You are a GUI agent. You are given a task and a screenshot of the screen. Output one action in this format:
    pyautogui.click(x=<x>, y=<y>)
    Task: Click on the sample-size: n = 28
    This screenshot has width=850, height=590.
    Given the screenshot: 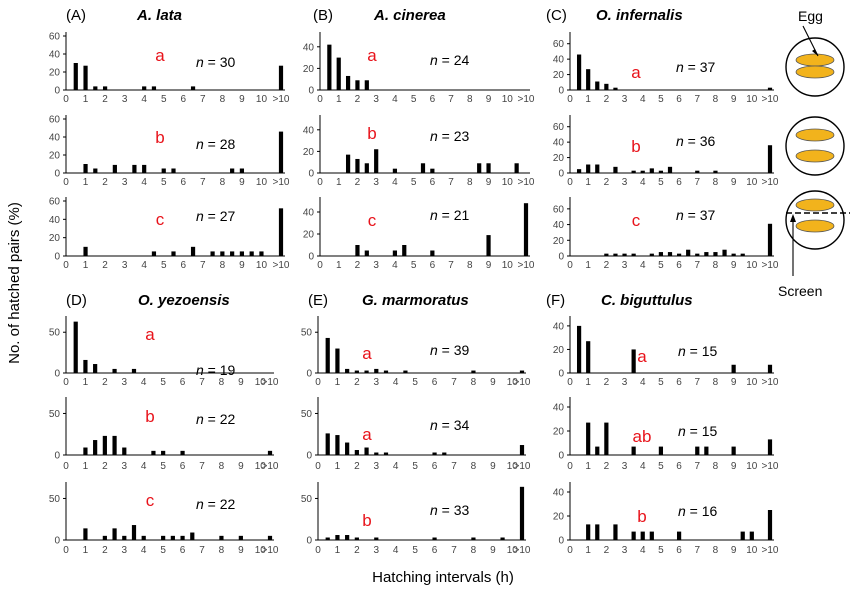 What is the action you would take?
    pyautogui.click(x=216, y=144)
    